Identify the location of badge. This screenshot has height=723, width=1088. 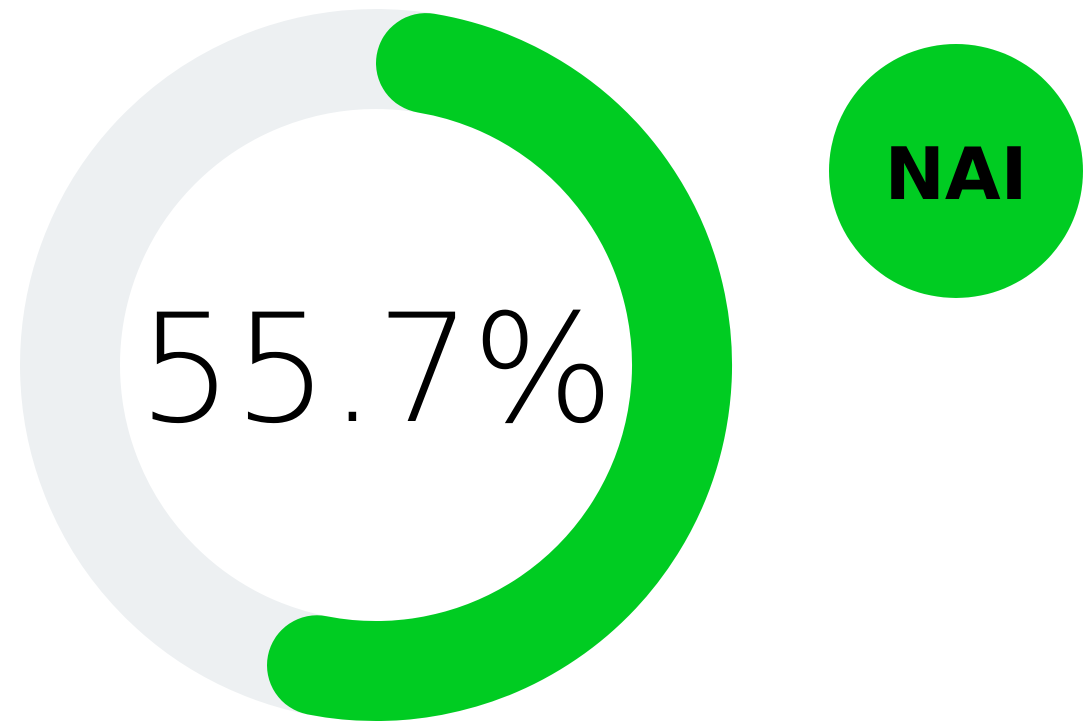
(956, 171).